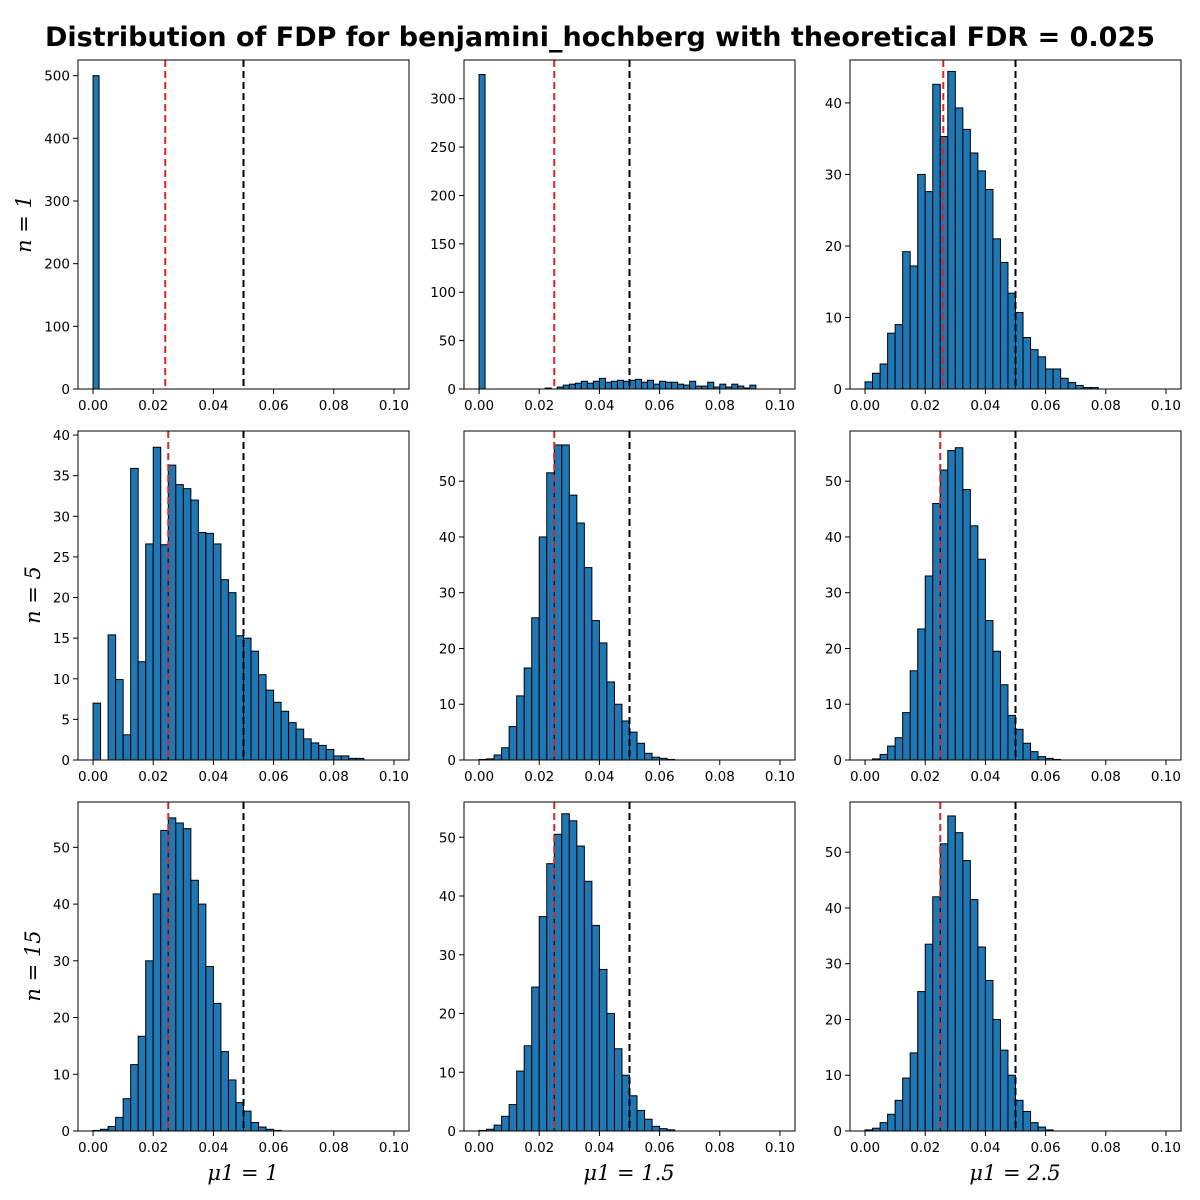 Image resolution: width=1200 pixels, height=1200 pixels. Describe the element at coordinates (57, 139) in the screenshot. I see `y-tick-label: 400` at that location.